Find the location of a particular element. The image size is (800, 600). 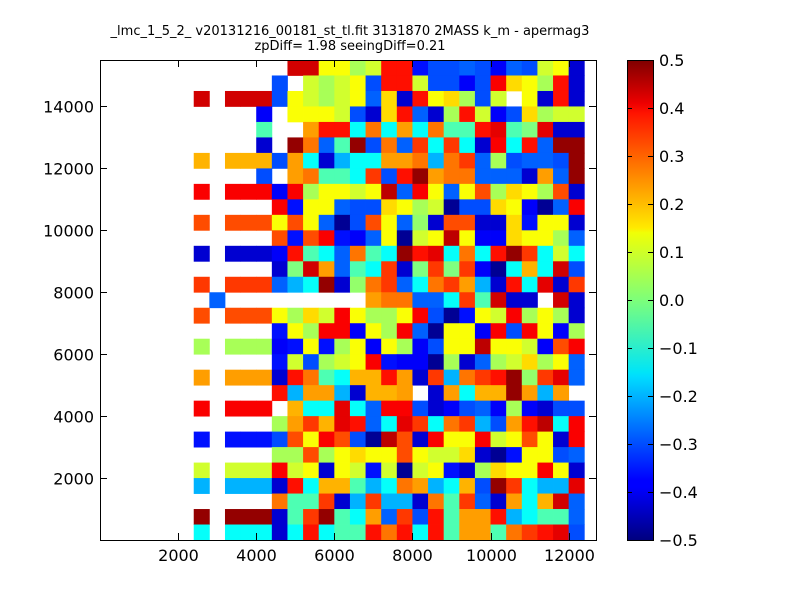

colorbar-tick-label: −0.1 is located at coordinates (678, 348).